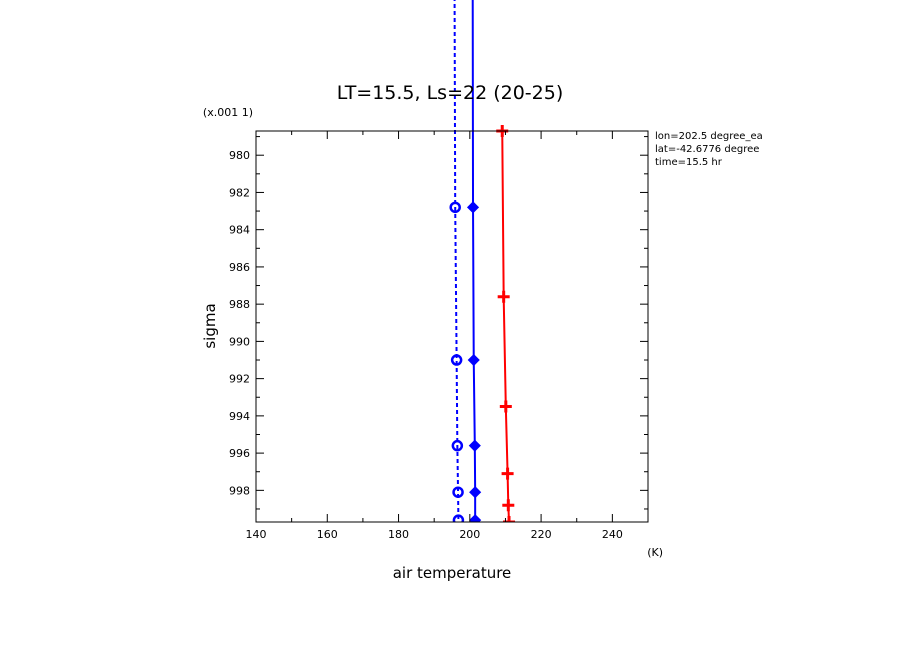 The image size is (904, 654). Describe the element at coordinates (450, 93) in the screenshot. I see `chart-title: LT=15.5, Ls=22 (20-25)` at that location.